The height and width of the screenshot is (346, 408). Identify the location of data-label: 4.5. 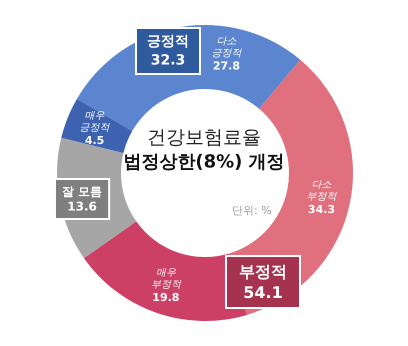
(94, 141).